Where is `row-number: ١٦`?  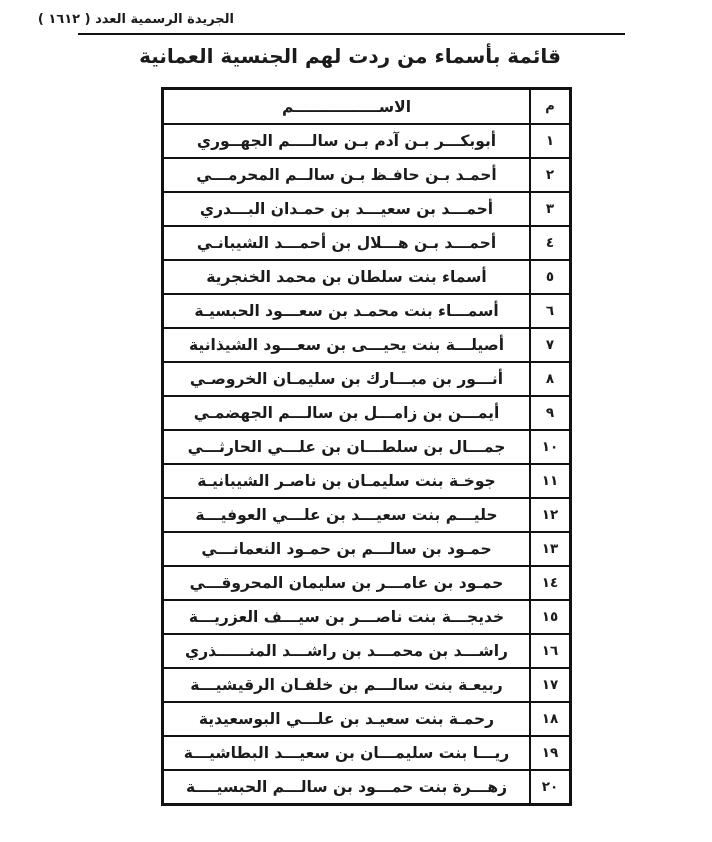 row-number: ١٦ is located at coordinates (550, 651).